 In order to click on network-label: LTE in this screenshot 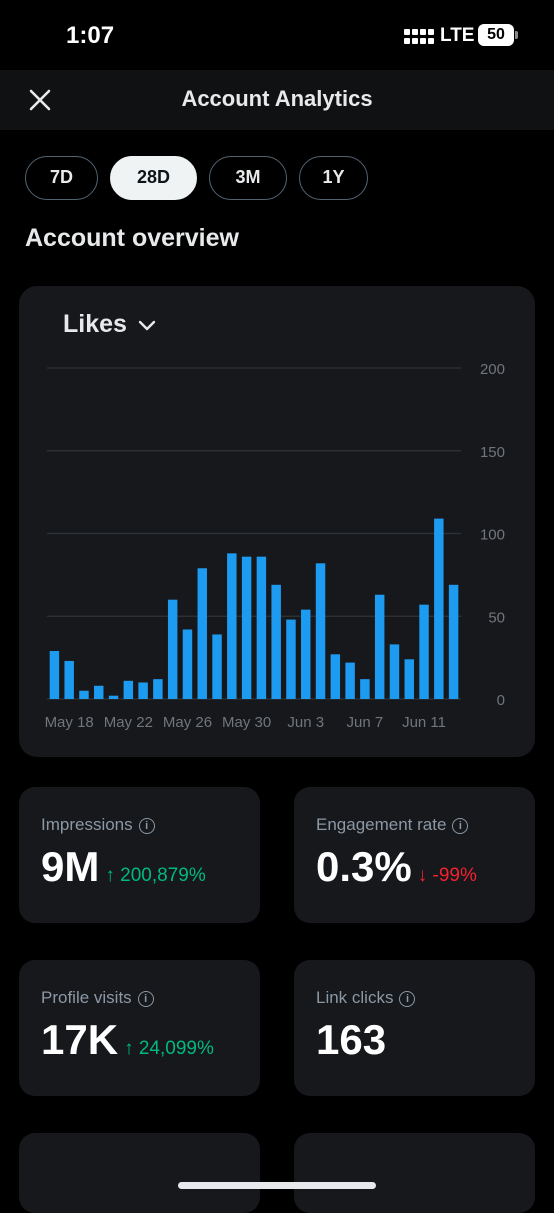, I will do `click(457, 35)`.